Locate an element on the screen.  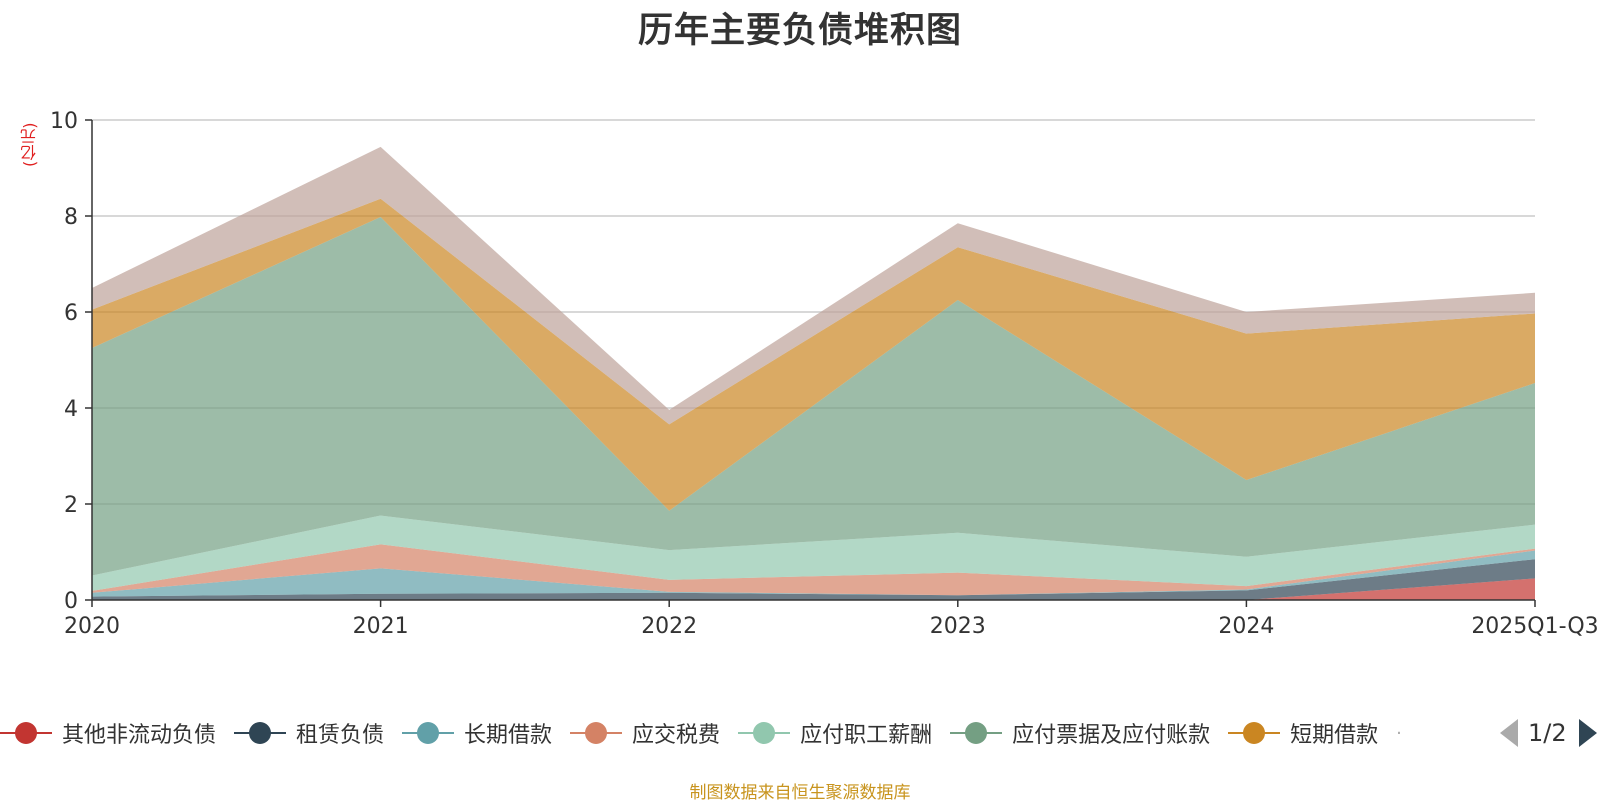
legend: 其他非流动负债 租赁负债 长期借款 应交税费 应付职工薪酬 应付票据及应付账款 短期借款 · is located at coordinates (714, 733).